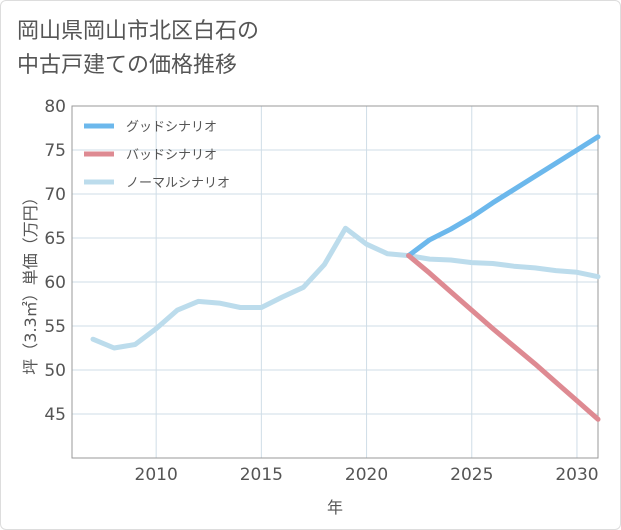 The width and height of the screenshot is (621, 530). Describe the element at coordinates (55, 283) in the screenshot. I see `y-tick-label-60: 60` at that location.